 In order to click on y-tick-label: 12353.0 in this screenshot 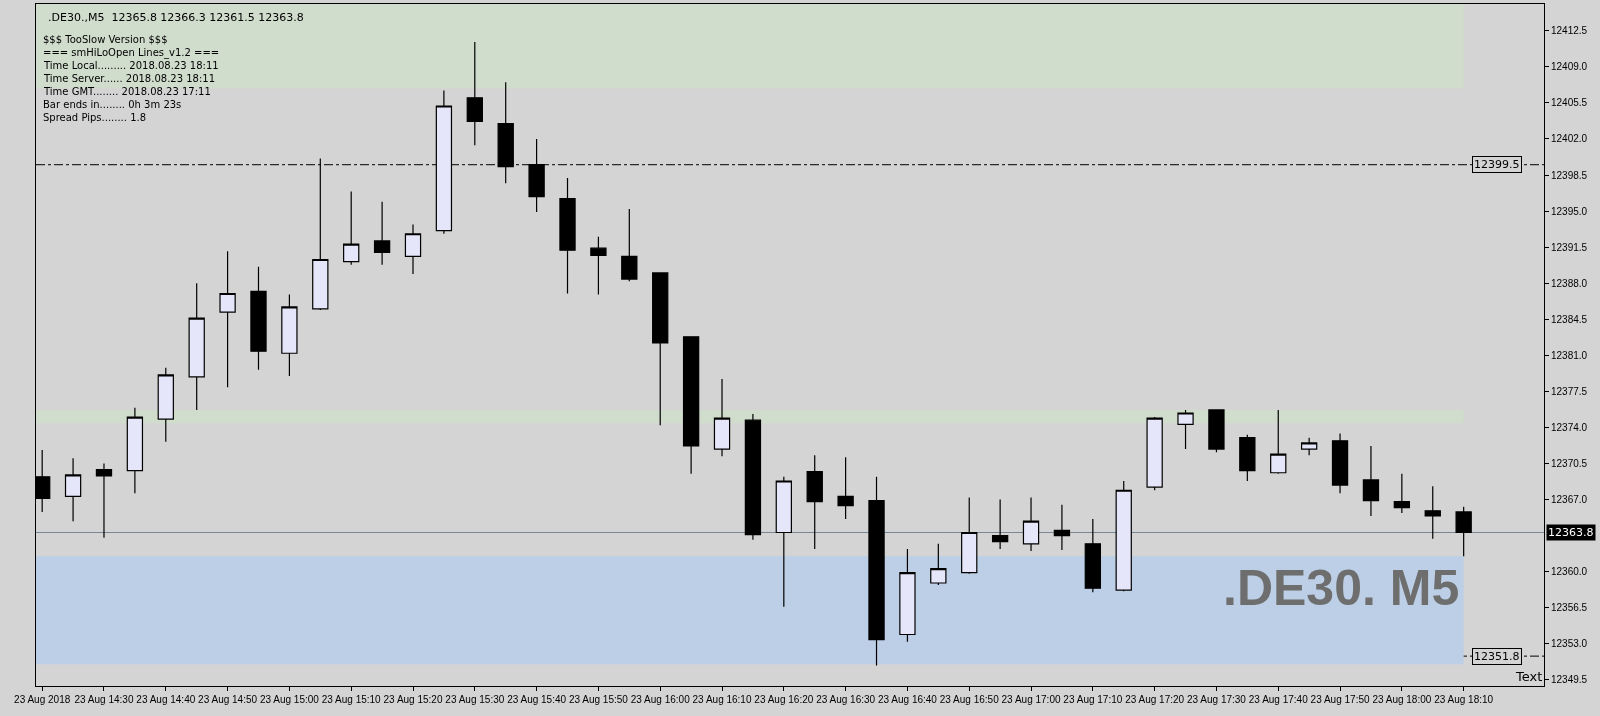, I will do `click(1569, 644)`.